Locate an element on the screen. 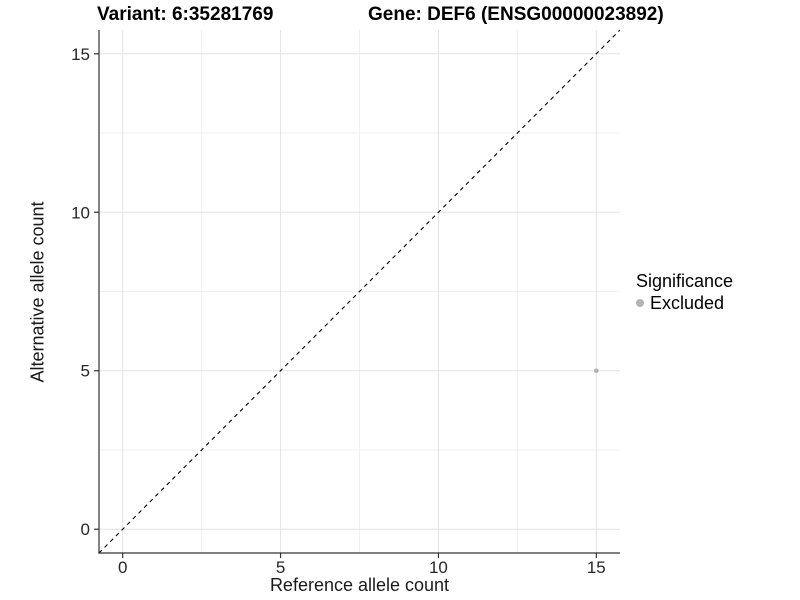  y-tick-label: 5 is located at coordinates (85, 371).